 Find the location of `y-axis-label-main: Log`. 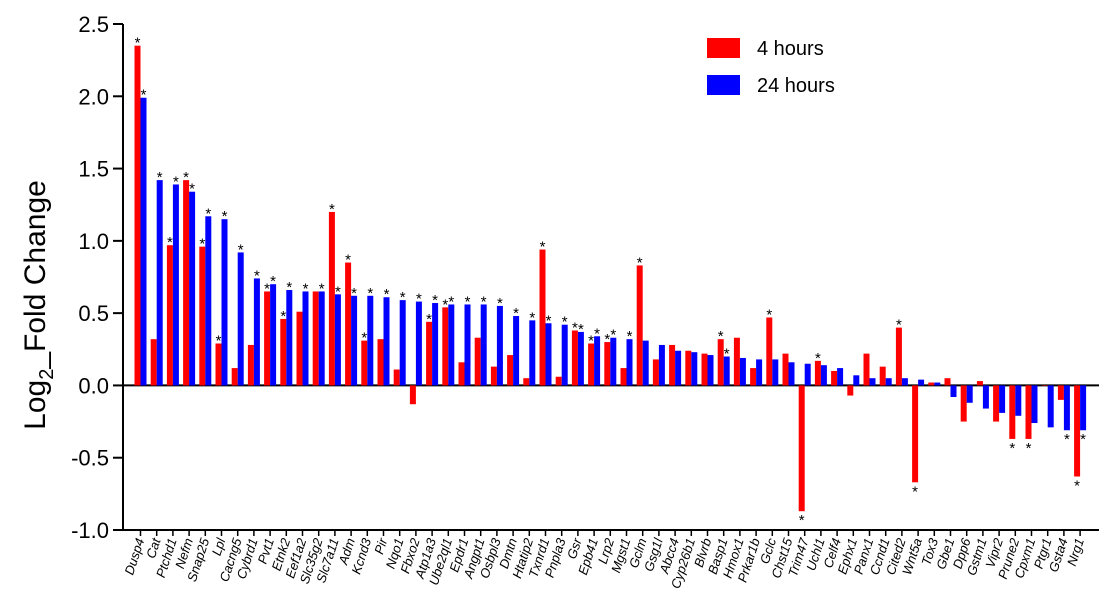

y-axis-label-main: Log is located at coordinates (35, 405).